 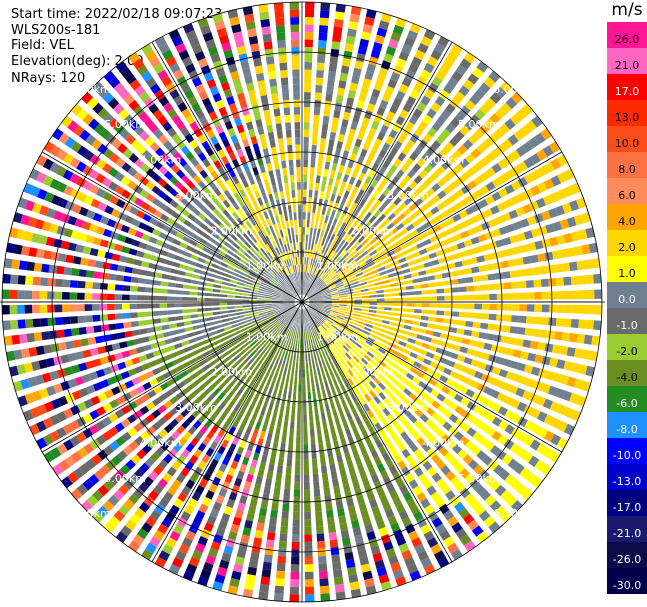 What do you see at coordinates (627, 35) in the screenshot?
I see `colorbar-segment` at bounding box center [627, 35].